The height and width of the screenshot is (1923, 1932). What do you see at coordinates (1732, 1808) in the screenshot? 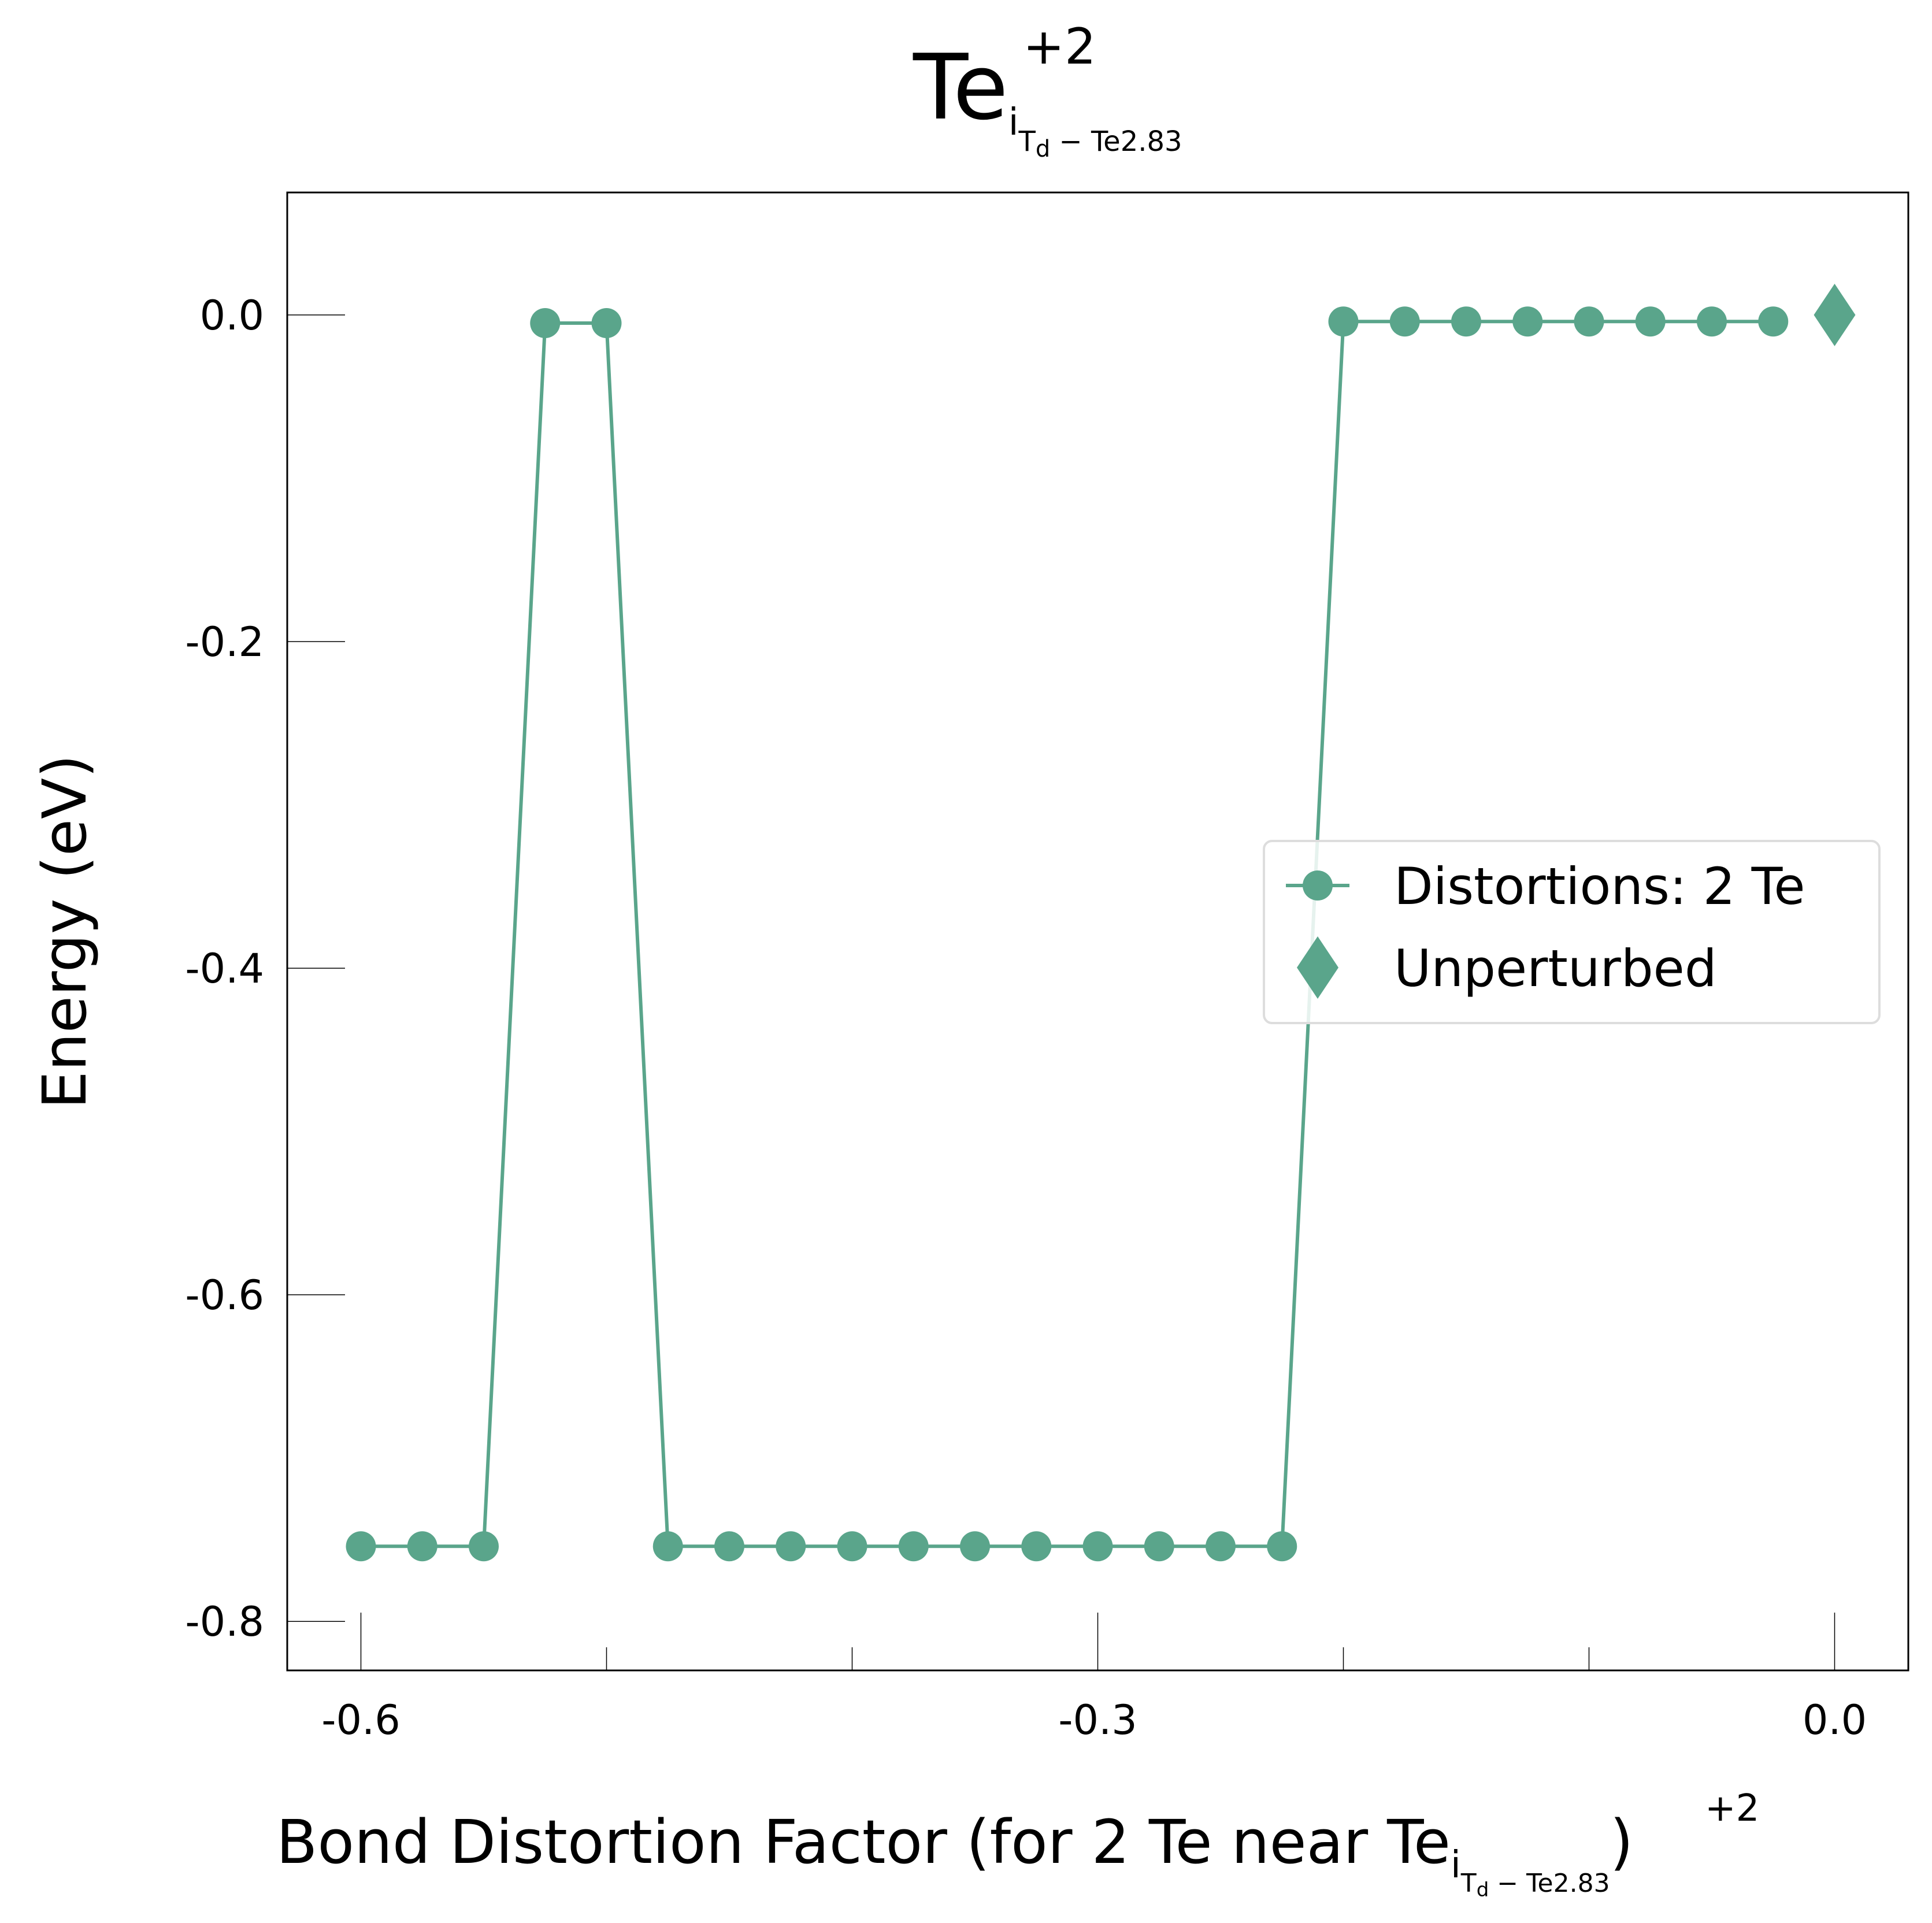
I see `xlabel-sup: +2` at bounding box center [1732, 1808].